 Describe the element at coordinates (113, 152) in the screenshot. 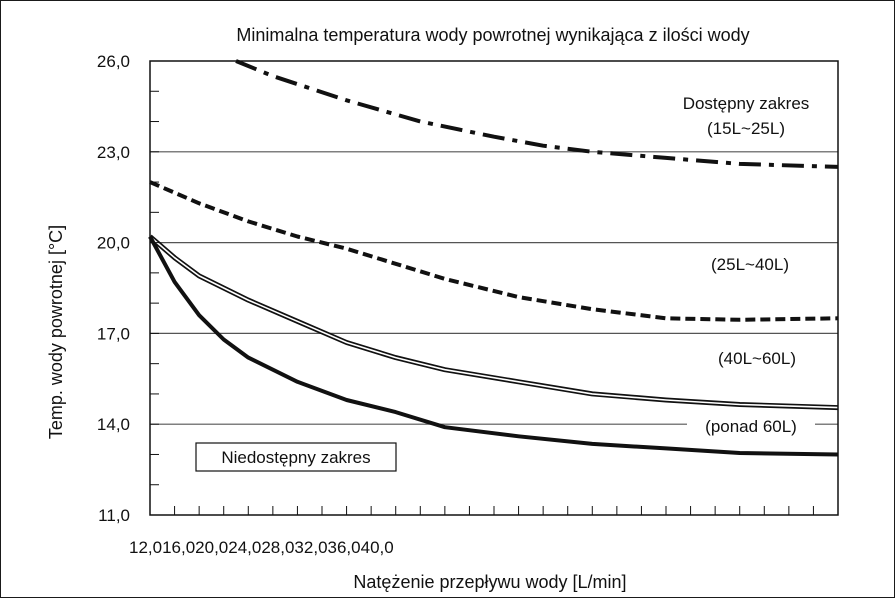

I see `y-tick-label-1: 23,0` at that location.